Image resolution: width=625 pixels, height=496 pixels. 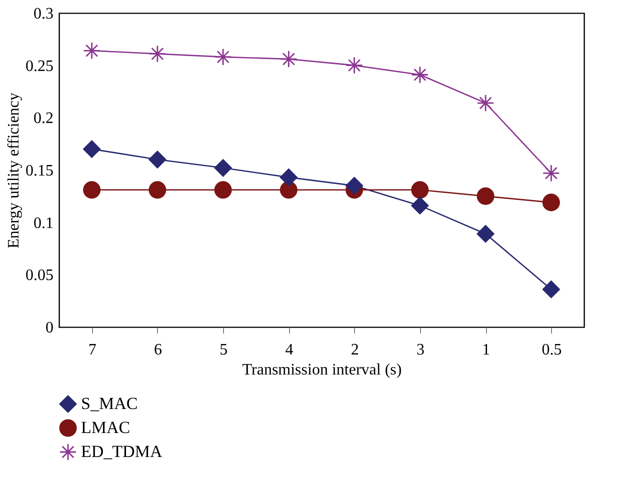 I want to click on y-tick-label: 0.2, so click(x=44, y=119).